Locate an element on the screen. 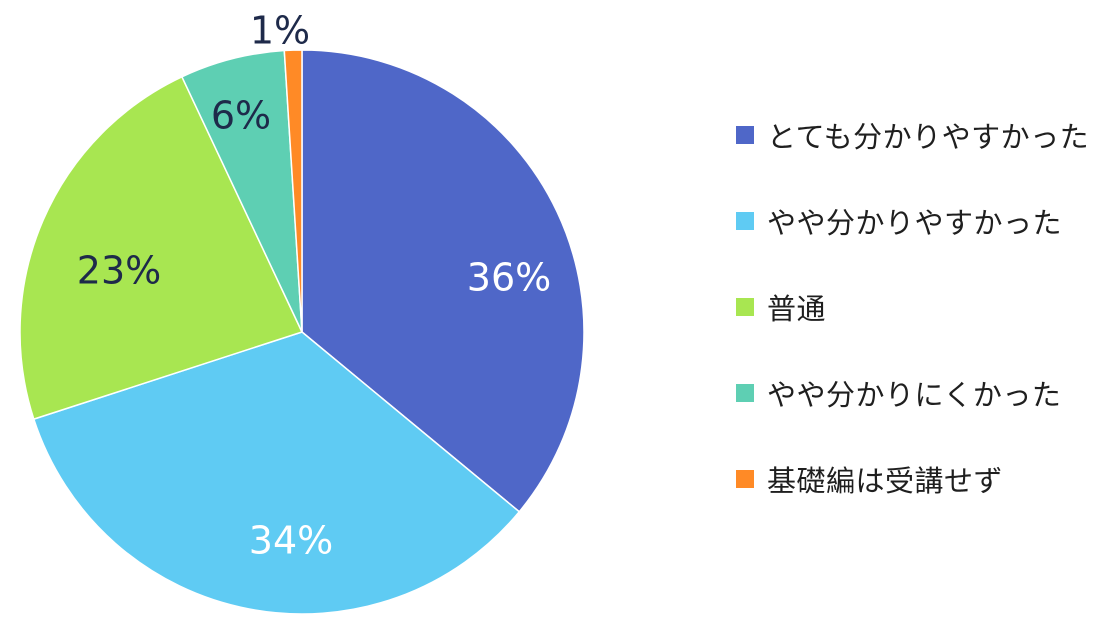 This screenshot has width=1119, height=631. legend-label: やや分かりやすかった is located at coordinates (915, 223).